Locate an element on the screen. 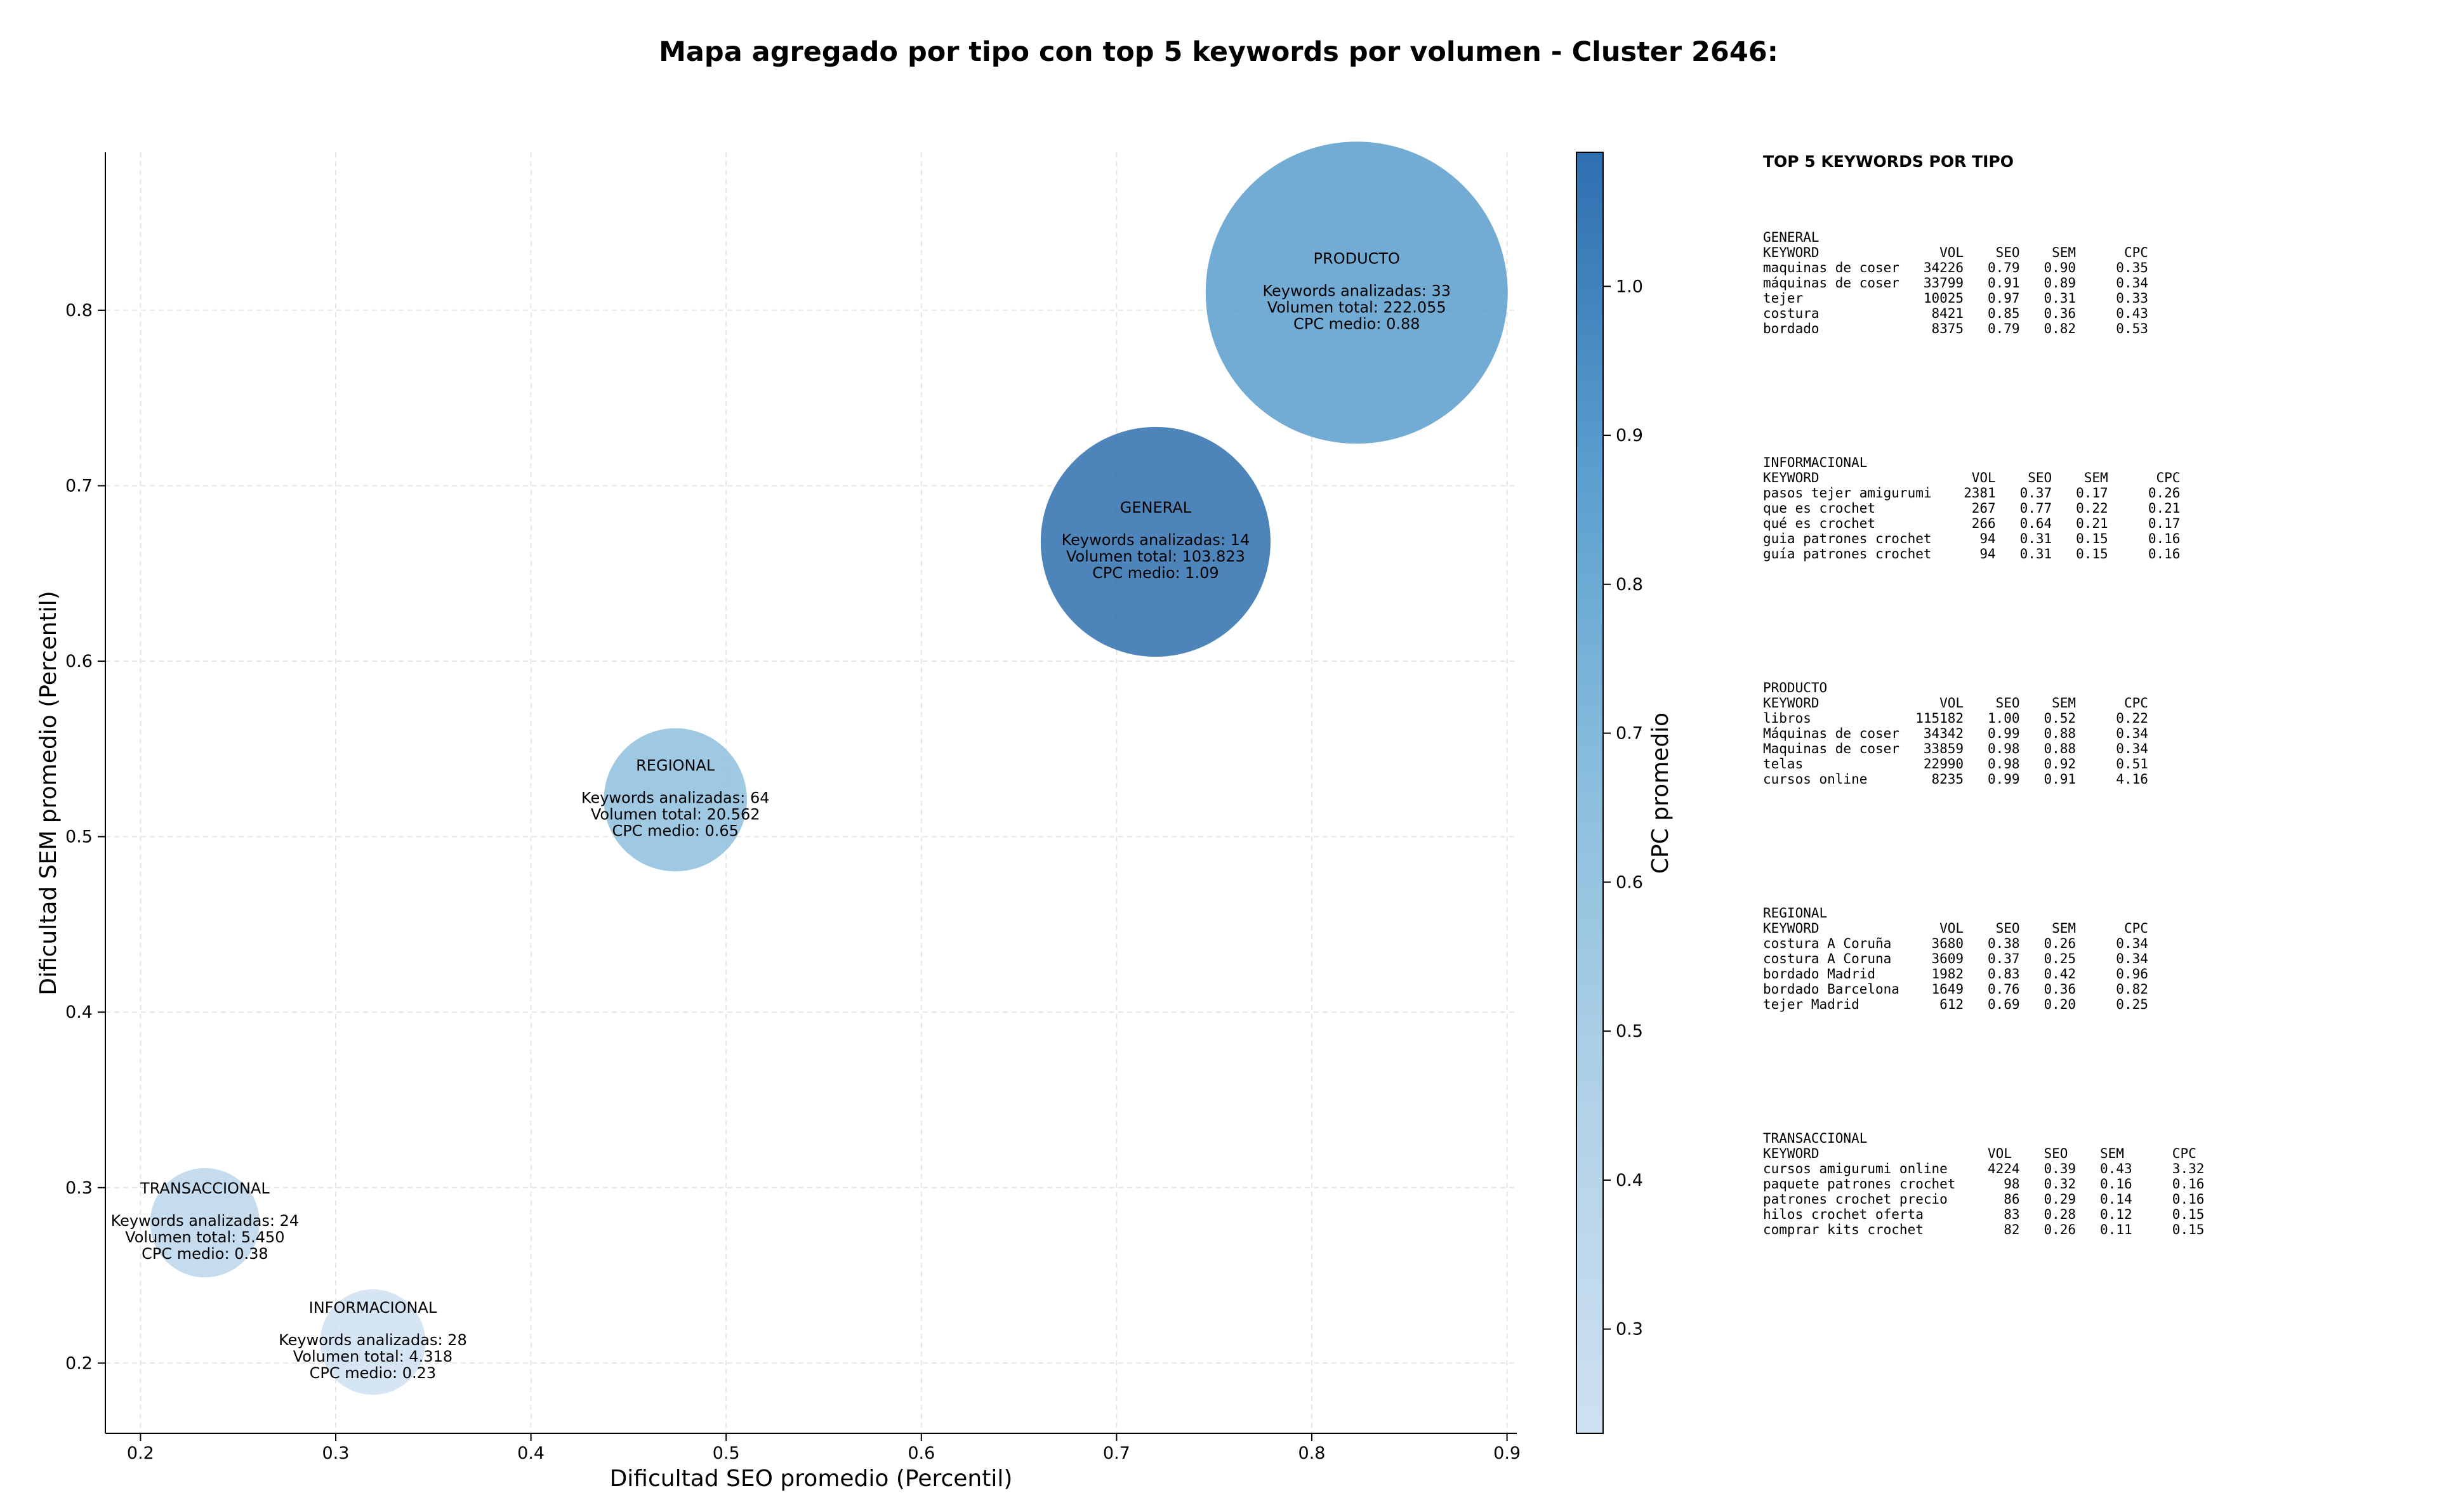 The width and height of the screenshot is (2437, 1512). keyword-block-title: GENERAL is located at coordinates (1791, 238).